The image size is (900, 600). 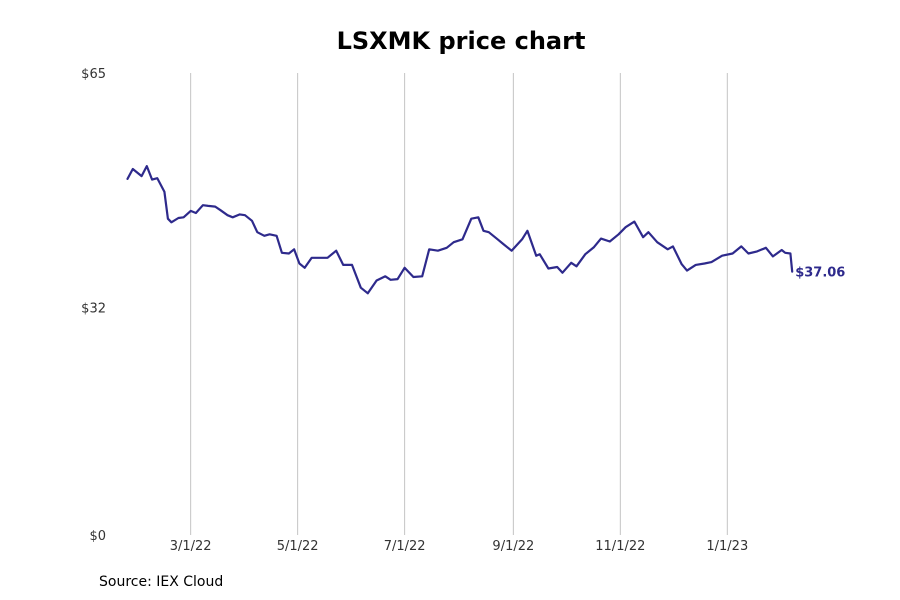 What do you see at coordinates (93, 74) in the screenshot?
I see `y-tick-label: $65` at bounding box center [93, 74].